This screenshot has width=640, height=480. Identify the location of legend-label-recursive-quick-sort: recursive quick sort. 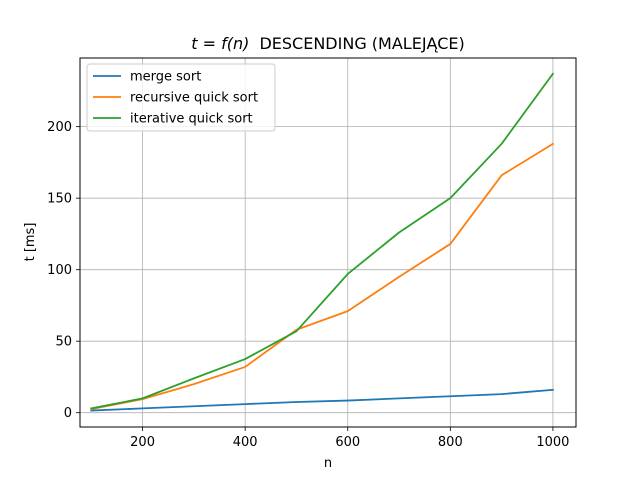
(194, 98).